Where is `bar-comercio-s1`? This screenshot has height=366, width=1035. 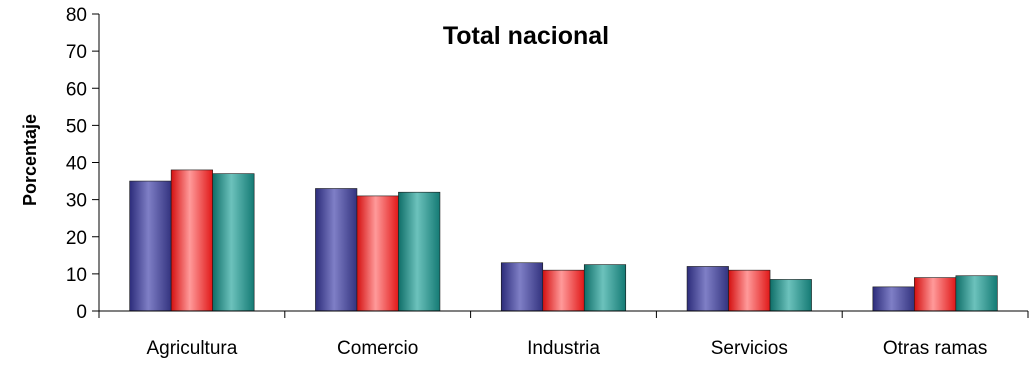 bar-comercio-s1 is located at coordinates (336, 250).